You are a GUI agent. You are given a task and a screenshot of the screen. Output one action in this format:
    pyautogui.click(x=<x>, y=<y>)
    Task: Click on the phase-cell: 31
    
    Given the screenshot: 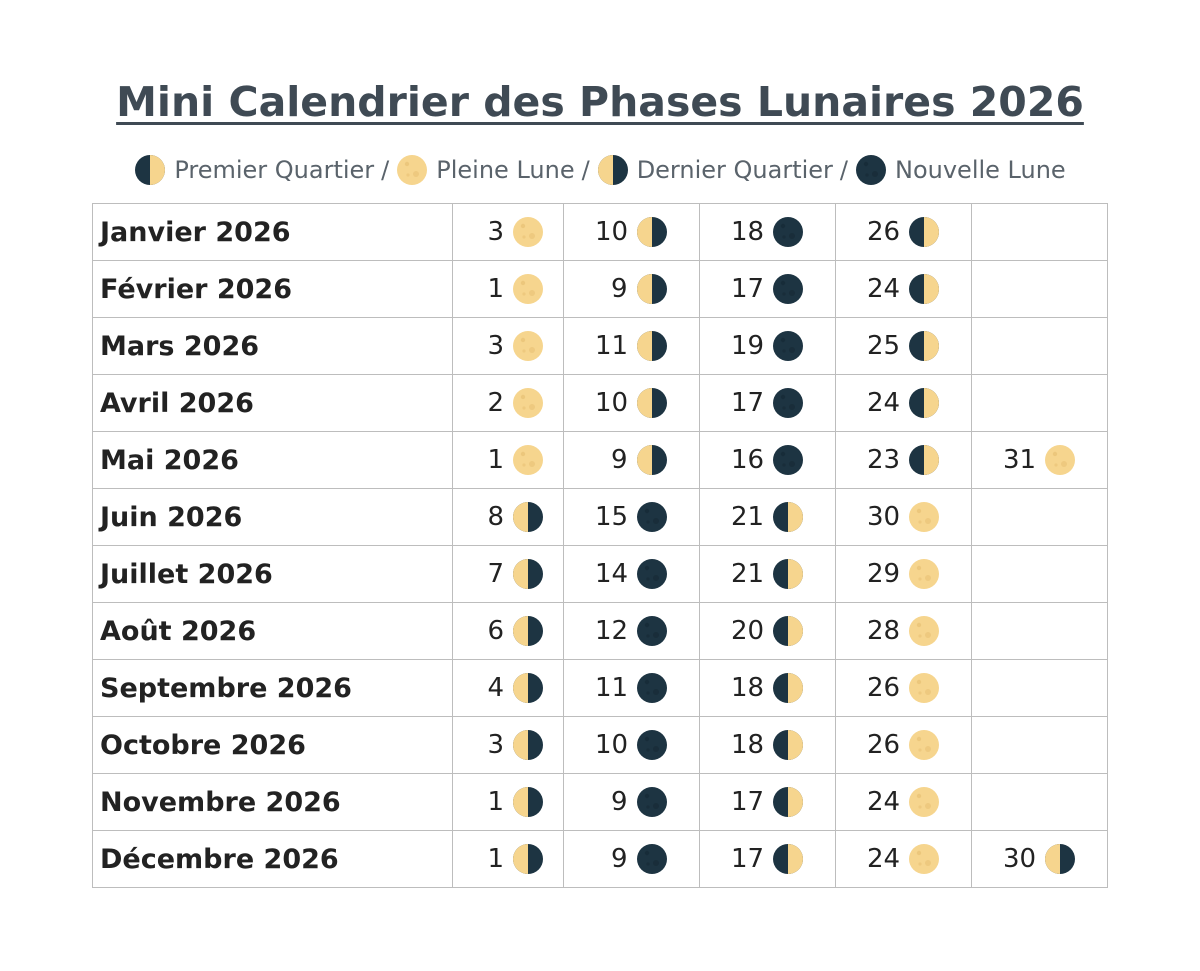 What is the action you would take?
    pyautogui.click(x=1039, y=460)
    